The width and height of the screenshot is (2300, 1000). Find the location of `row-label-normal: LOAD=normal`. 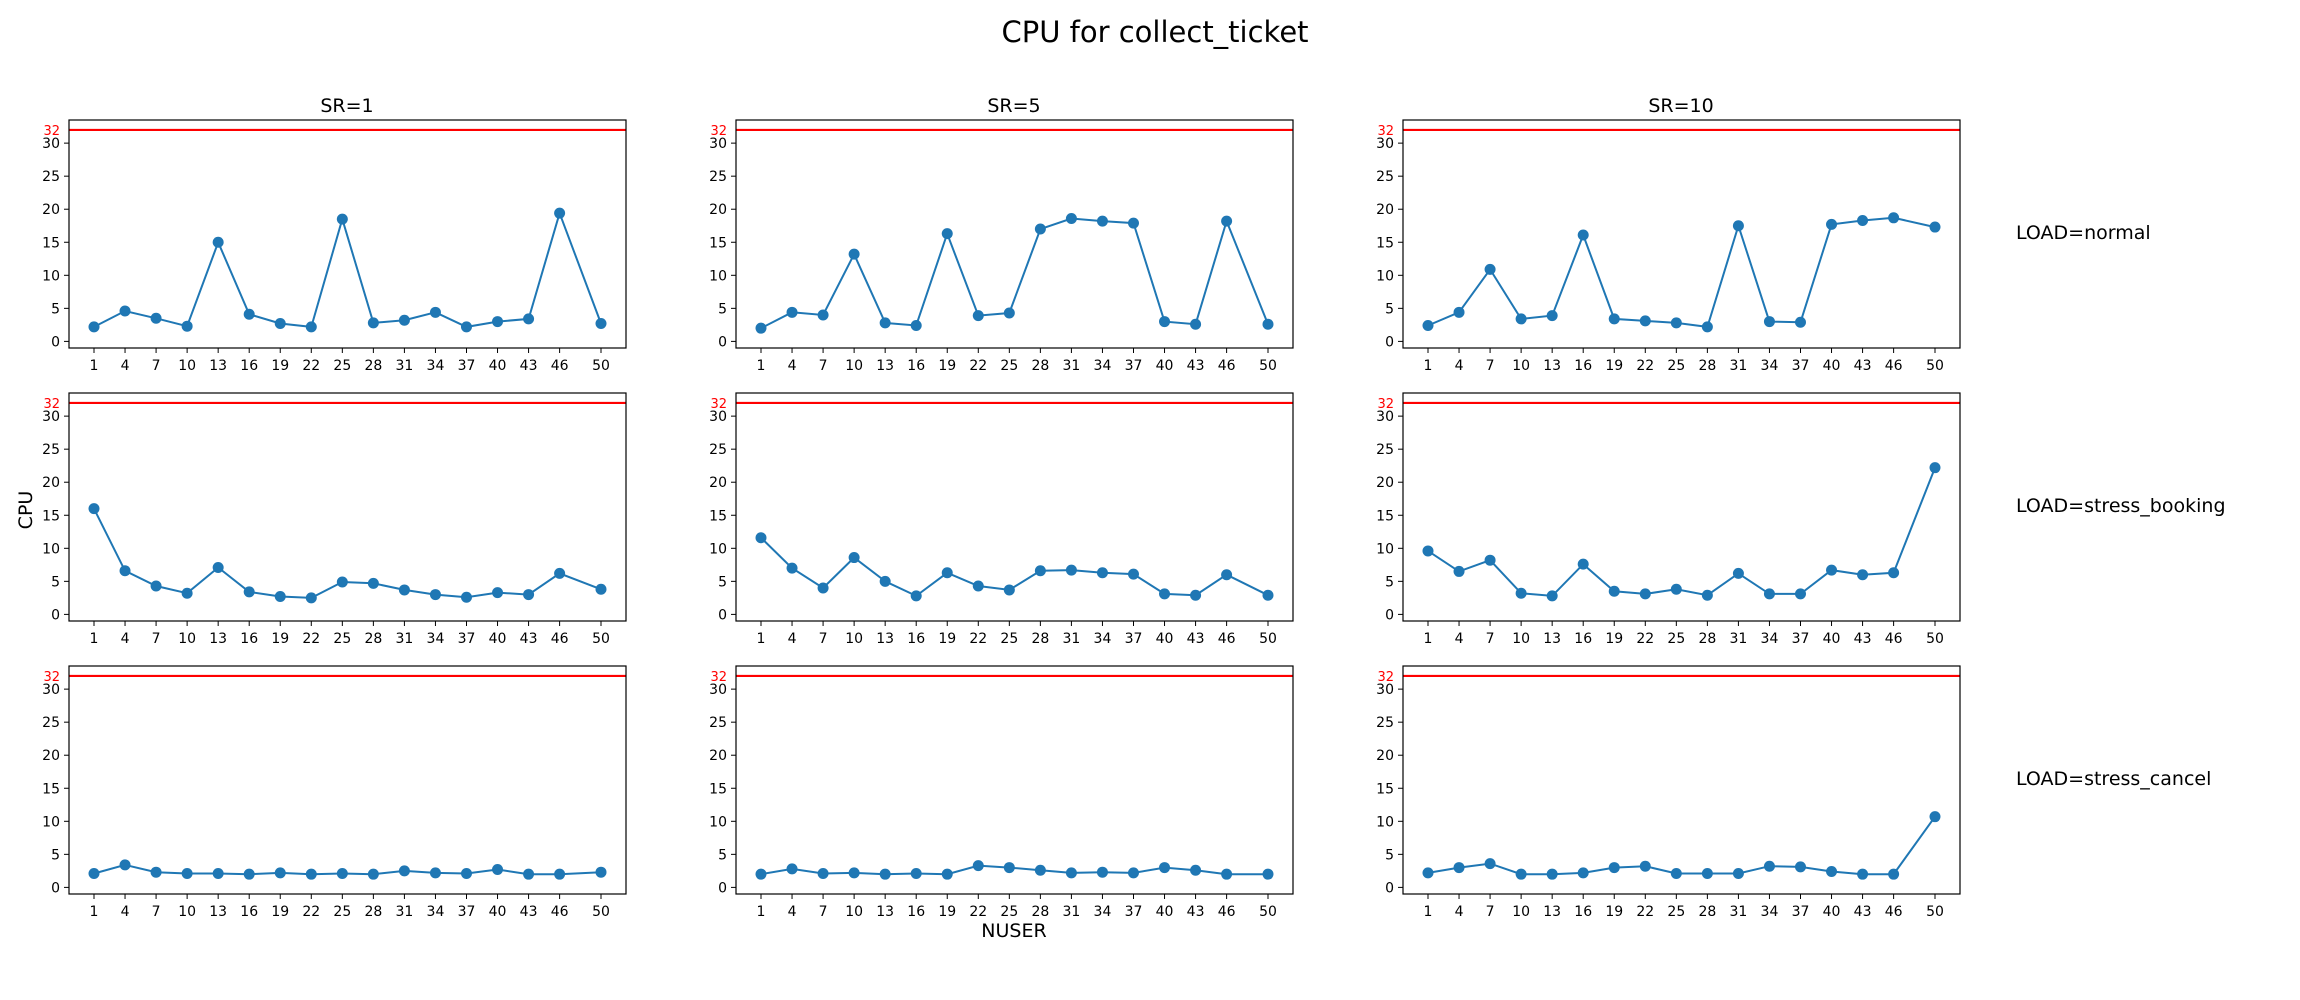

row-label-normal: LOAD=normal is located at coordinates (2083, 233).